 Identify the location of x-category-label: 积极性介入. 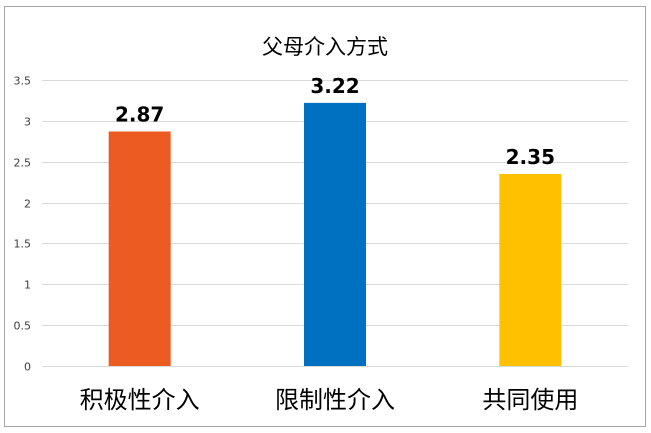
(140, 400).